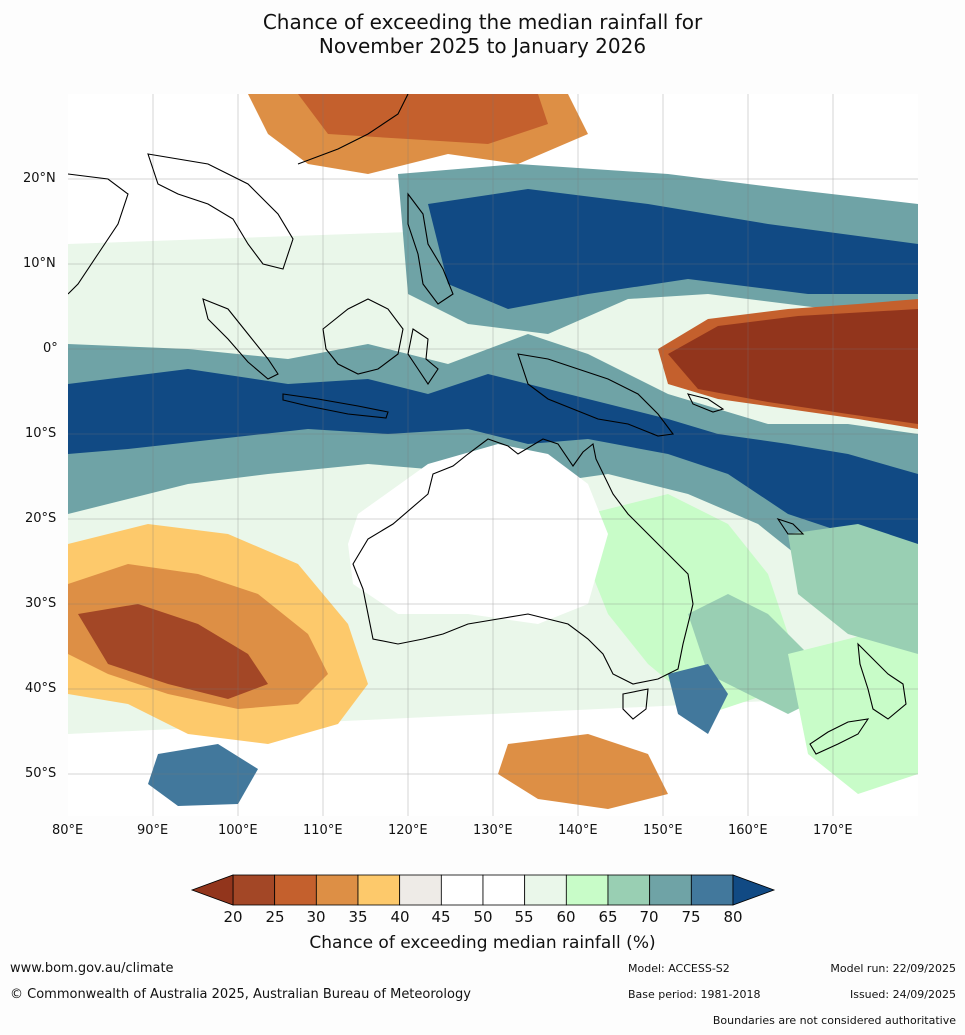 The height and width of the screenshot is (1035, 965). I want to click on colorbar-tick: 70, so click(649, 917).